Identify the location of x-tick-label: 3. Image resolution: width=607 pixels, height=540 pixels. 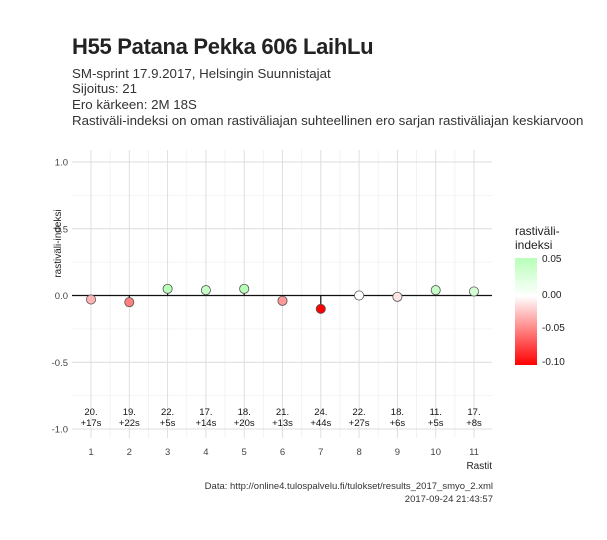
(167, 452).